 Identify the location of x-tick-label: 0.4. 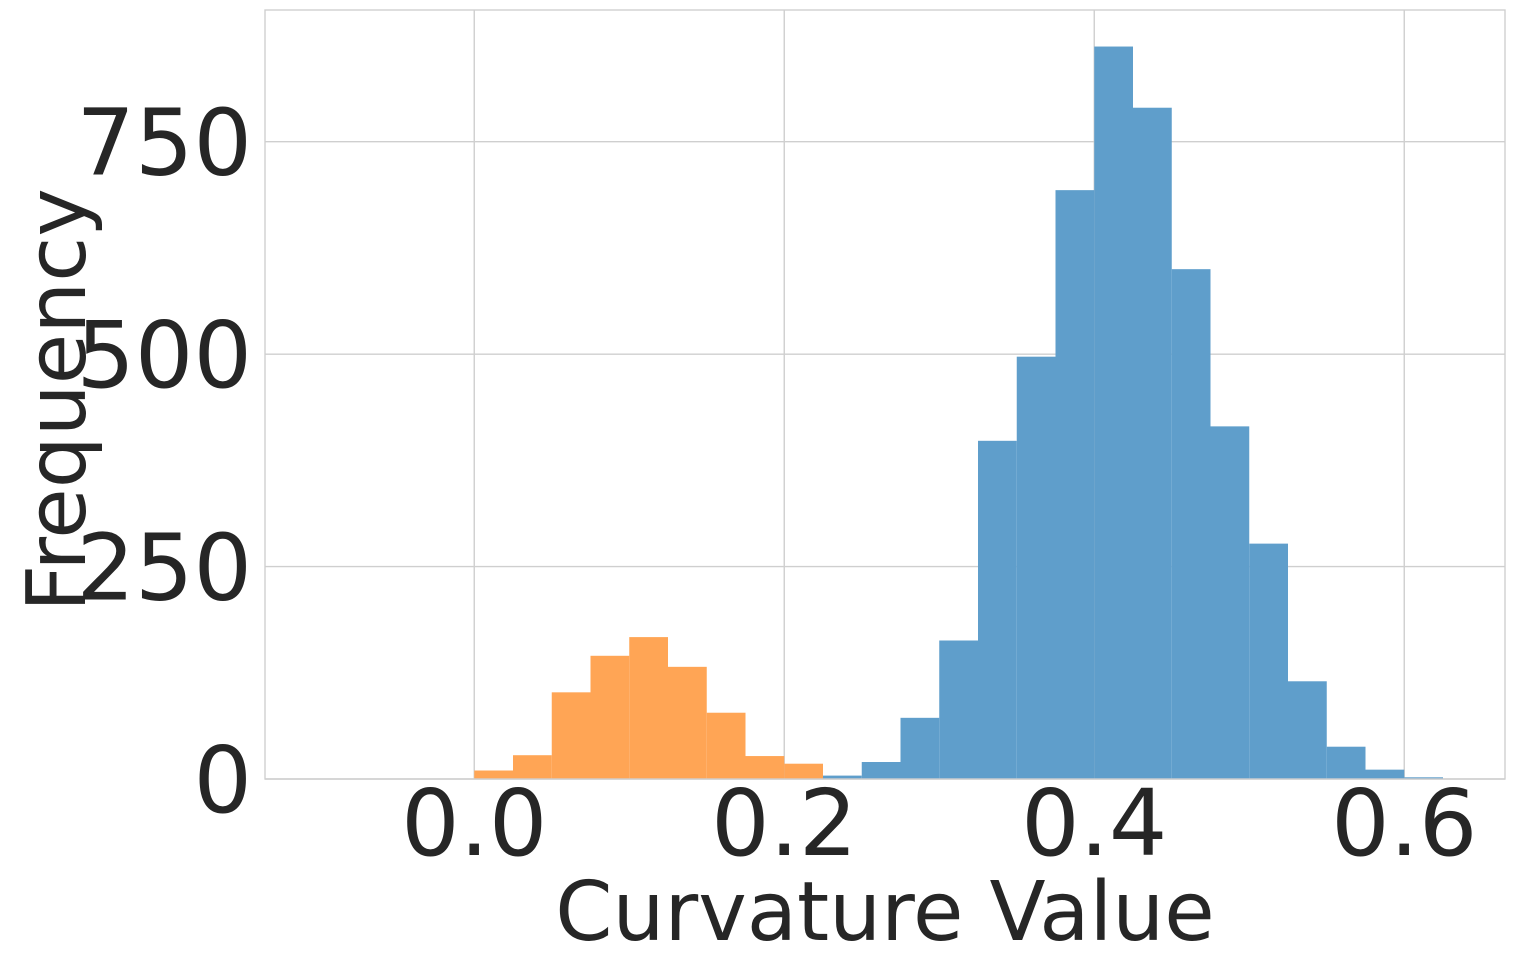
(1094, 823).